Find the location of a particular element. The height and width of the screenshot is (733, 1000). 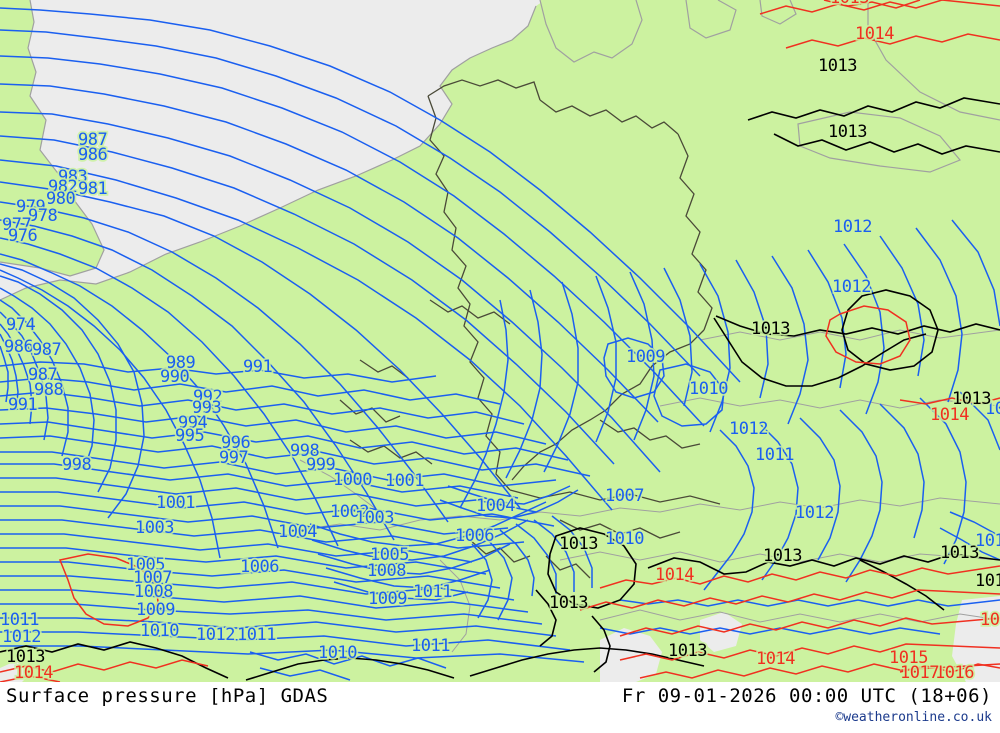

isobar-label: 976 is located at coordinates (22, 236).